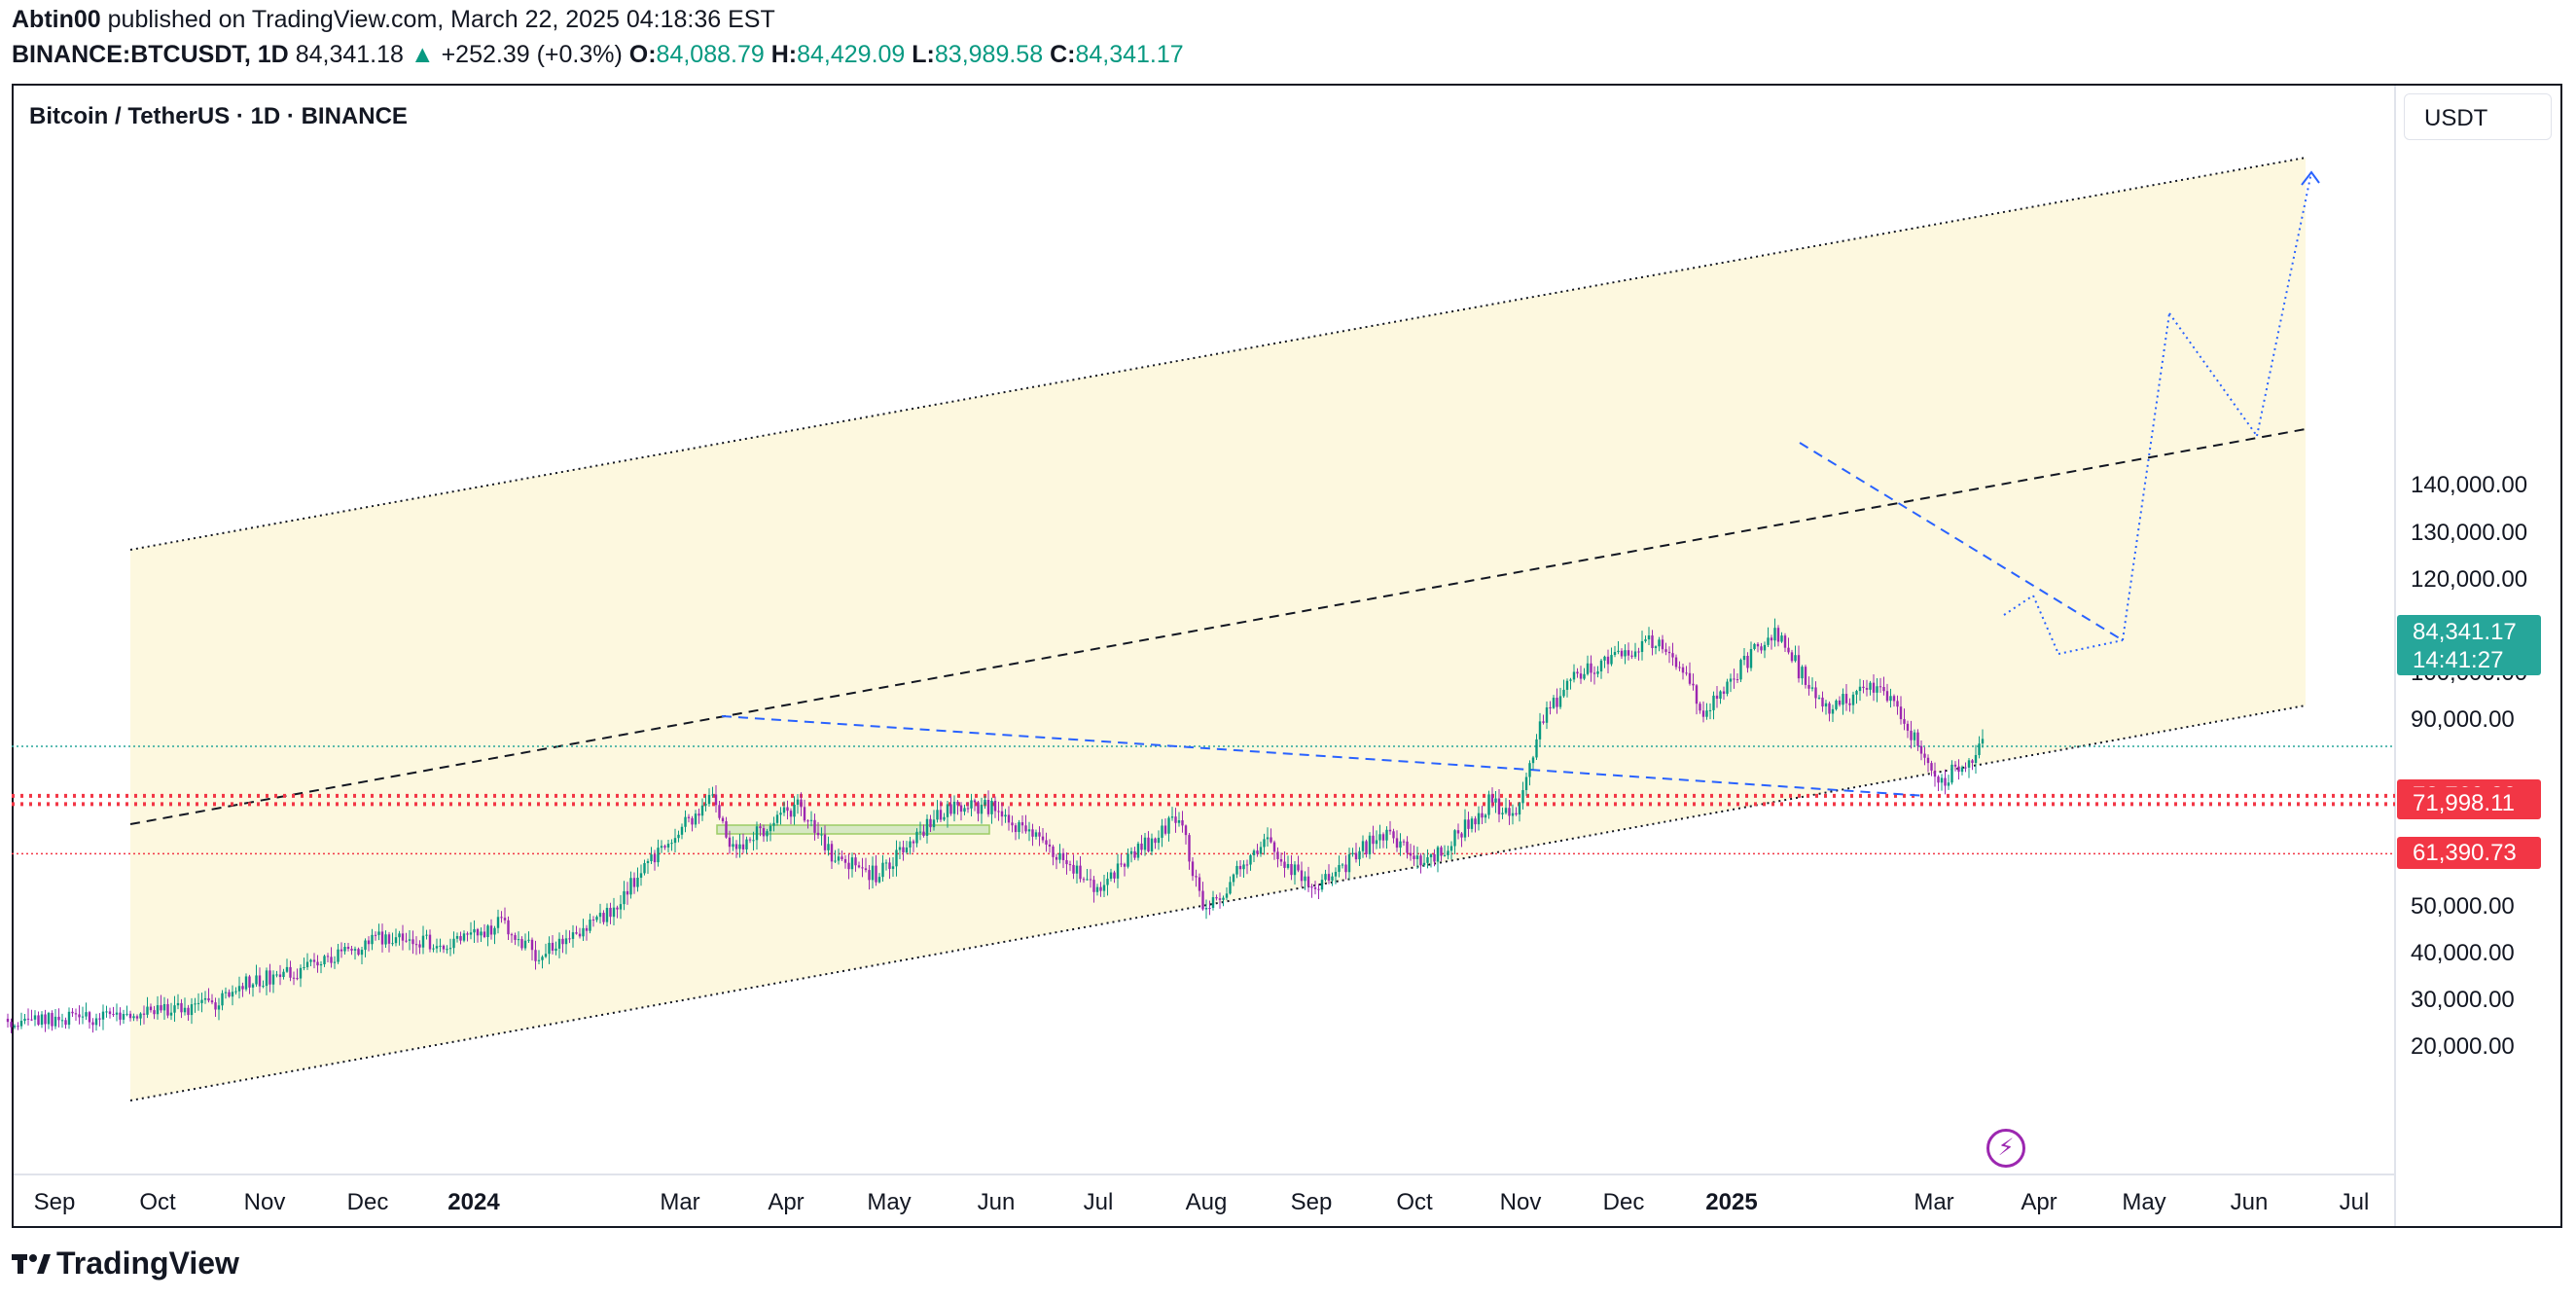 This screenshot has width=2576, height=1300. What do you see at coordinates (2469, 579) in the screenshot?
I see `price-scale-label: 120,000.00` at bounding box center [2469, 579].